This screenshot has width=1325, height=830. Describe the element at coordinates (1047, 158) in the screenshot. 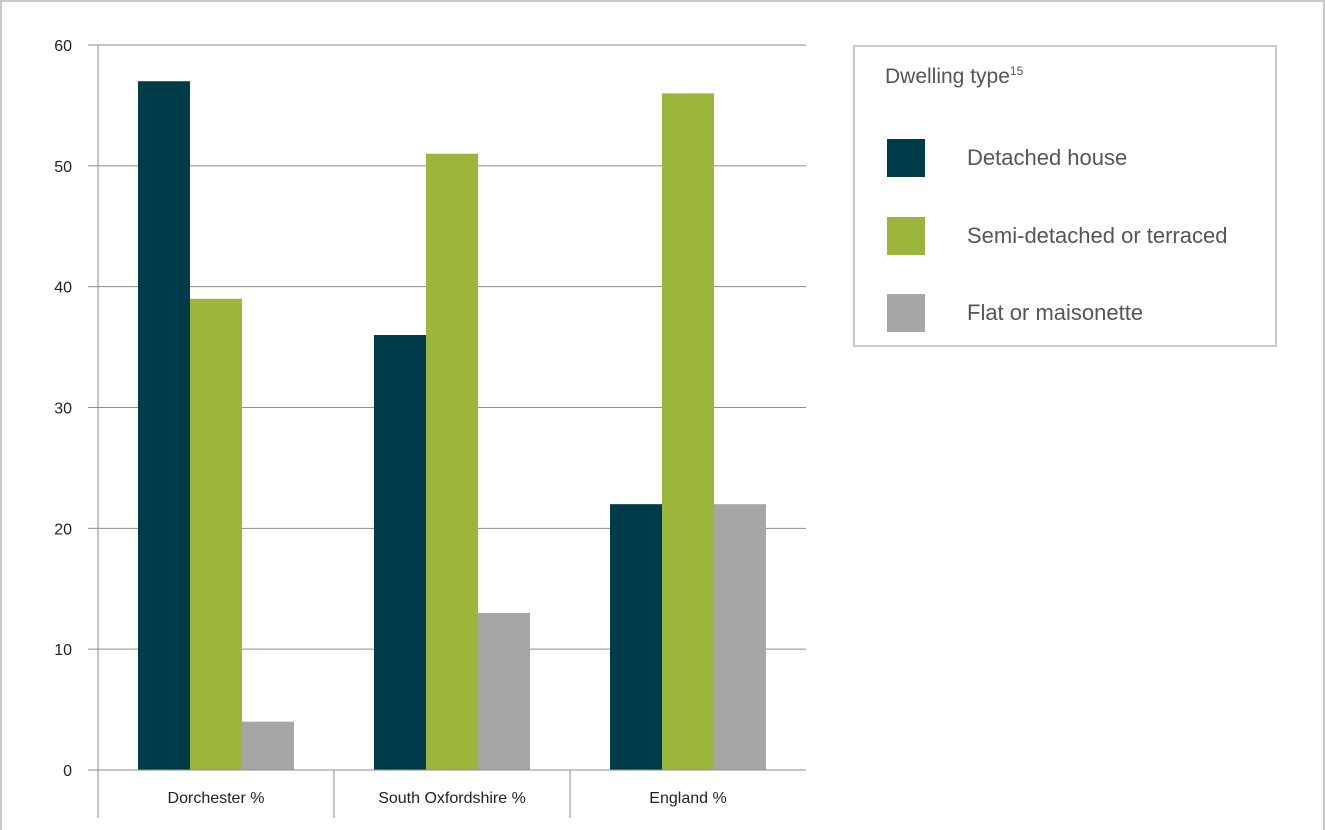

I see `legend-label-detached: Detached house` at that location.